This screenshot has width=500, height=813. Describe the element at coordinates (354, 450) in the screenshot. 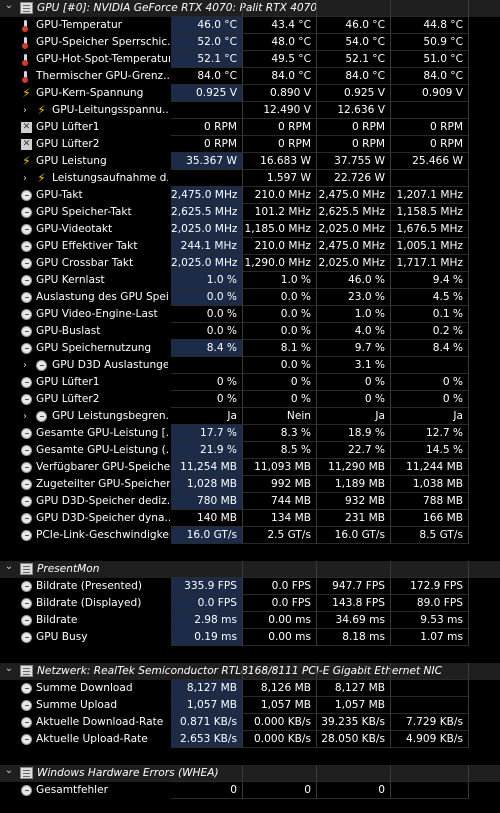

I see `max-value: 22.7 %` at that location.